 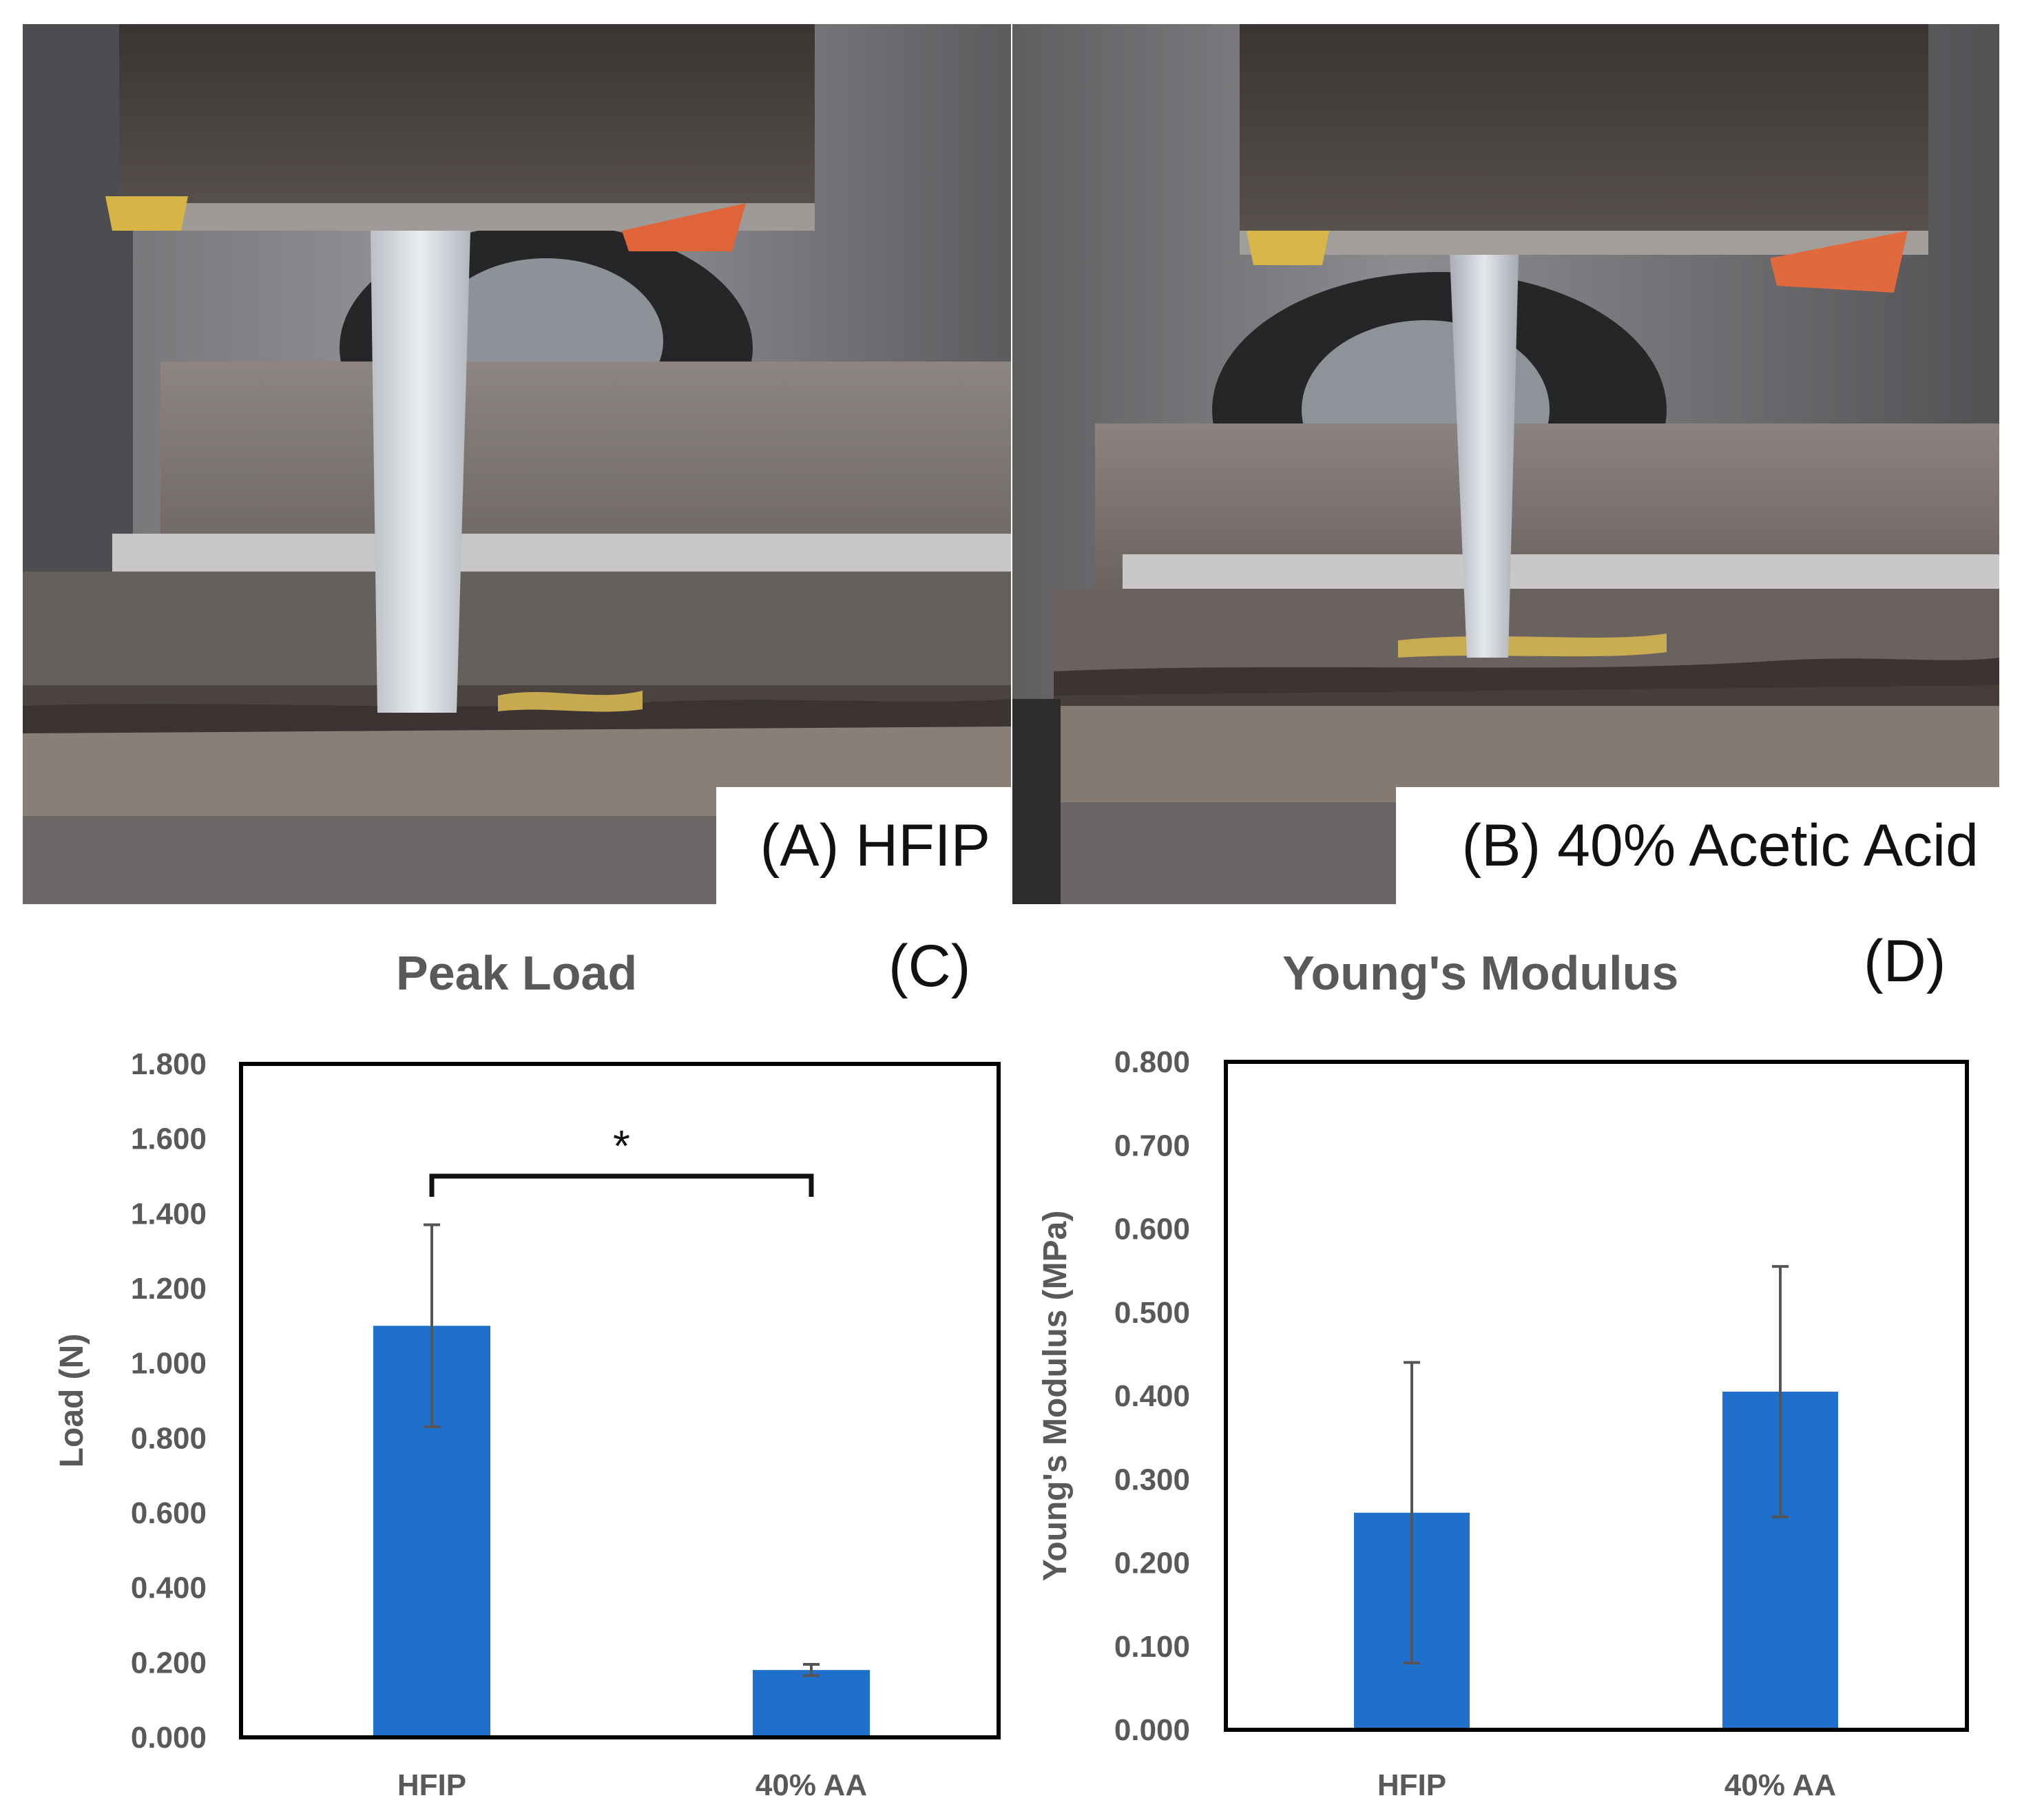 I want to click on y-tick-label: 0.100, so click(x=1152, y=1647).